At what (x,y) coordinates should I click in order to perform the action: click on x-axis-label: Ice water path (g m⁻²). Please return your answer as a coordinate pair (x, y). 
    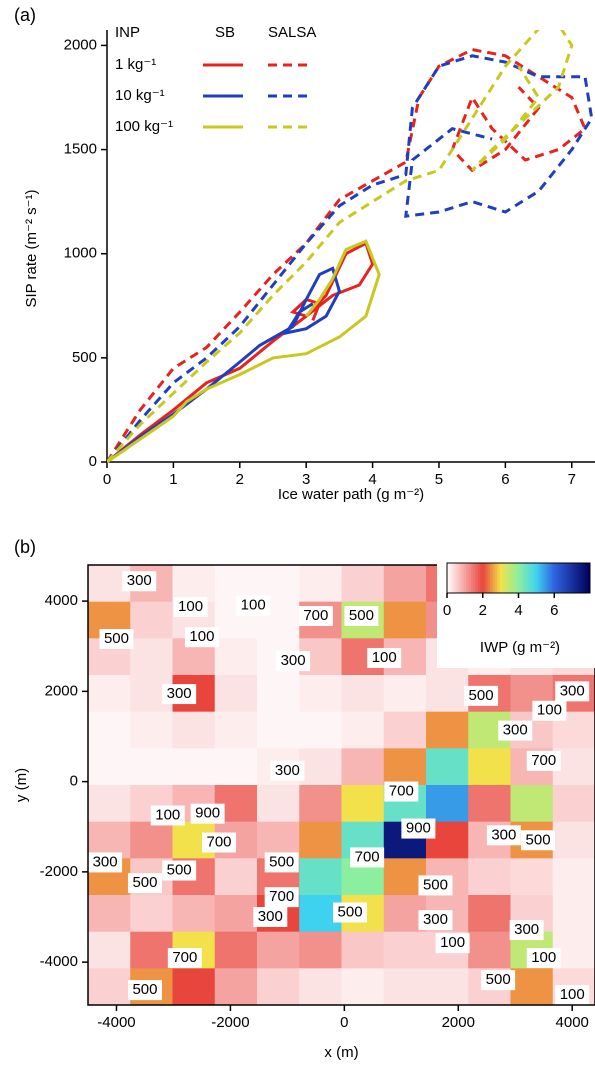
    Looking at the image, I should click on (351, 494).